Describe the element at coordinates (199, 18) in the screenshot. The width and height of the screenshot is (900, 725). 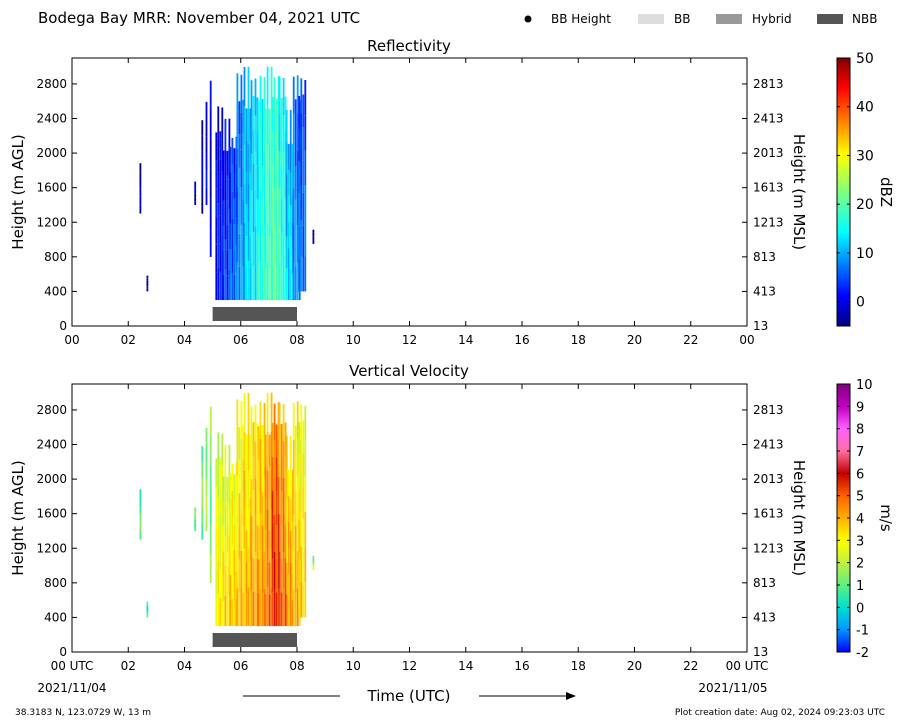
I see `figure-title: Bodega Bay MRR: November 04, 2021 UTC` at that location.